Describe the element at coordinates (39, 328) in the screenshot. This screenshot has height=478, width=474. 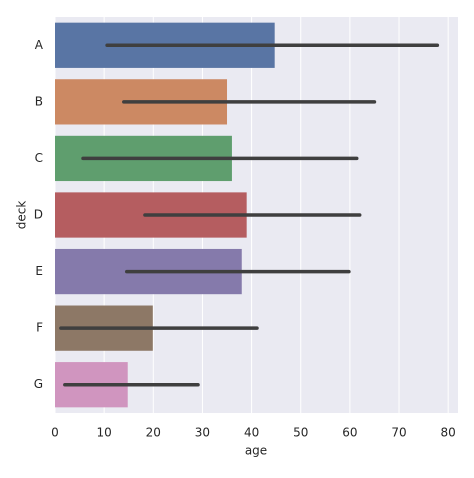
I see `y-tick-label: F` at that location.